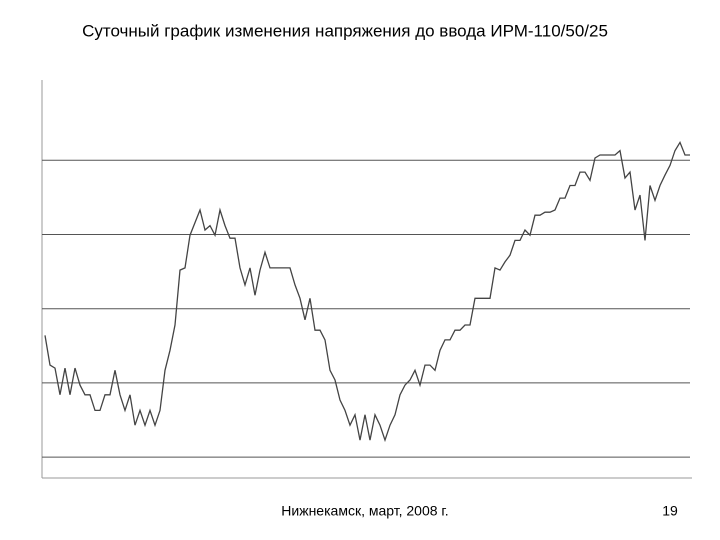  What do you see at coordinates (670, 511) in the screenshot?
I see `page-number: 19` at bounding box center [670, 511].